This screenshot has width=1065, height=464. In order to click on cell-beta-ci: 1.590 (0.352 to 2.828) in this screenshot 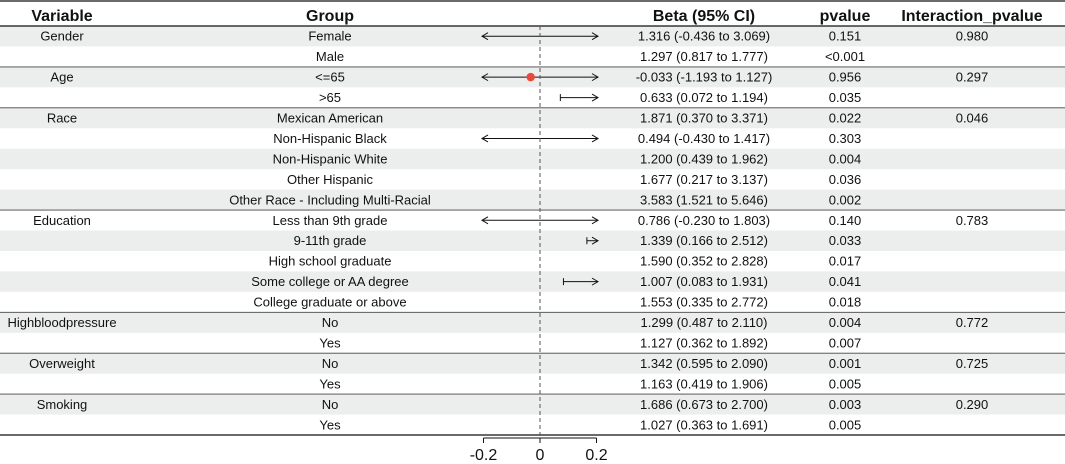, I will do `click(704, 261)`.